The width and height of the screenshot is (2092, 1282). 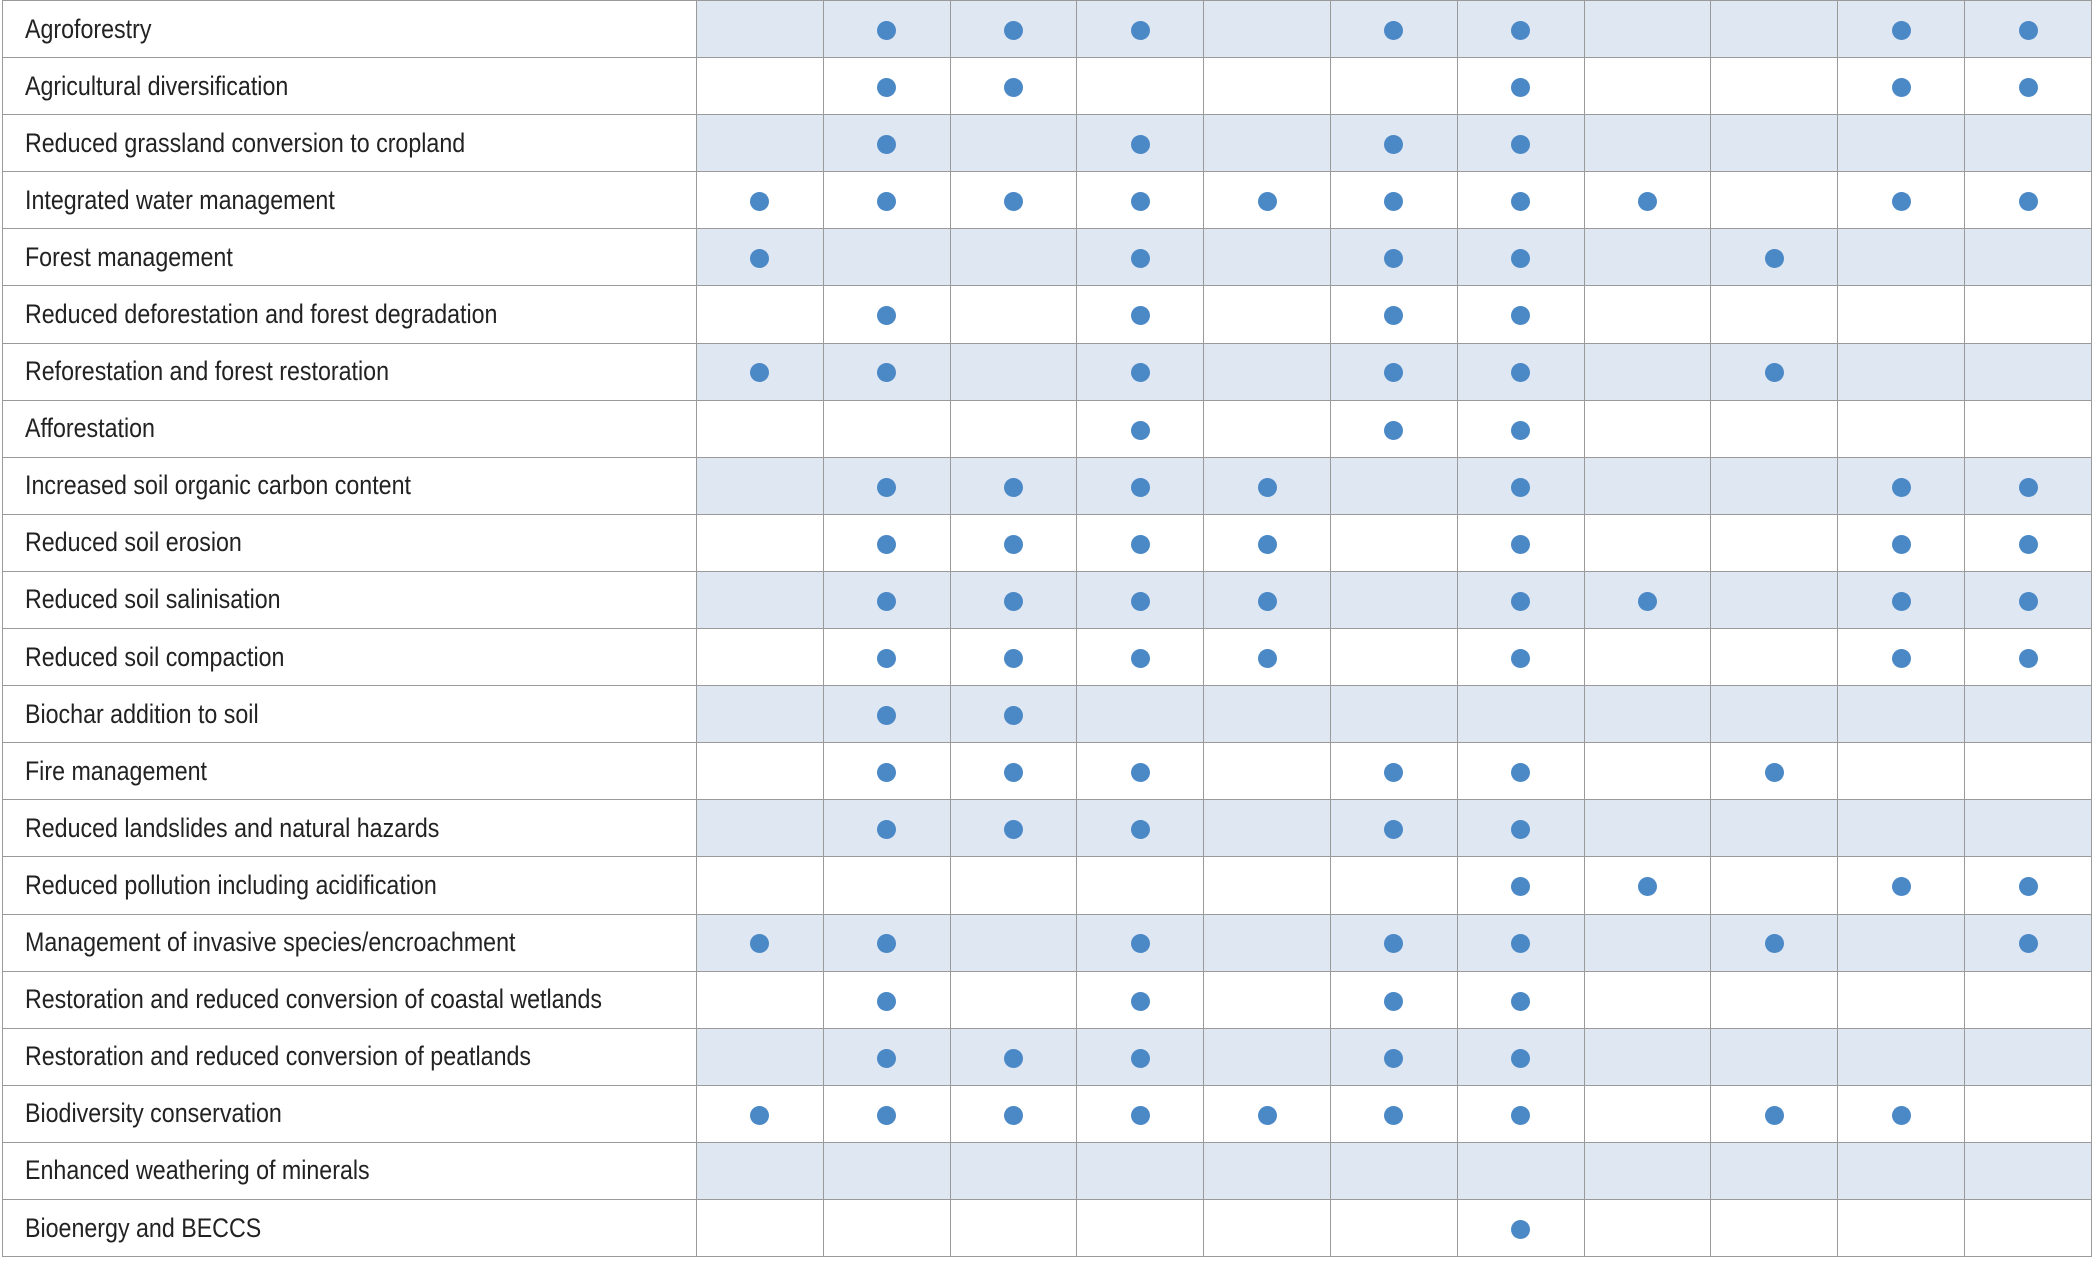 What do you see at coordinates (1047, 257) in the screenshot?
I see `table-row: Forest management` at bounding box center [1047, 257].